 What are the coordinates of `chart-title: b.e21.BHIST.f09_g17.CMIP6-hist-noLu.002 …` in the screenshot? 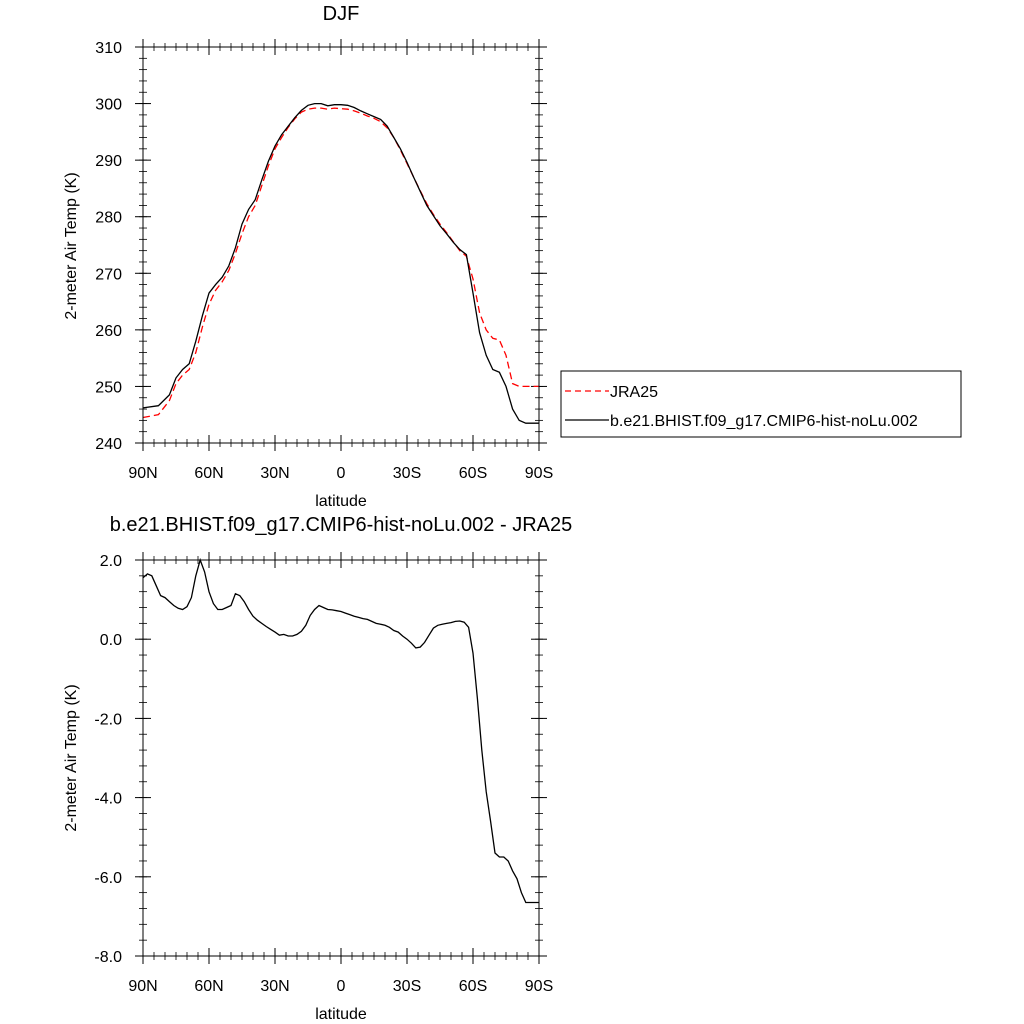 It's located at (341, 525).